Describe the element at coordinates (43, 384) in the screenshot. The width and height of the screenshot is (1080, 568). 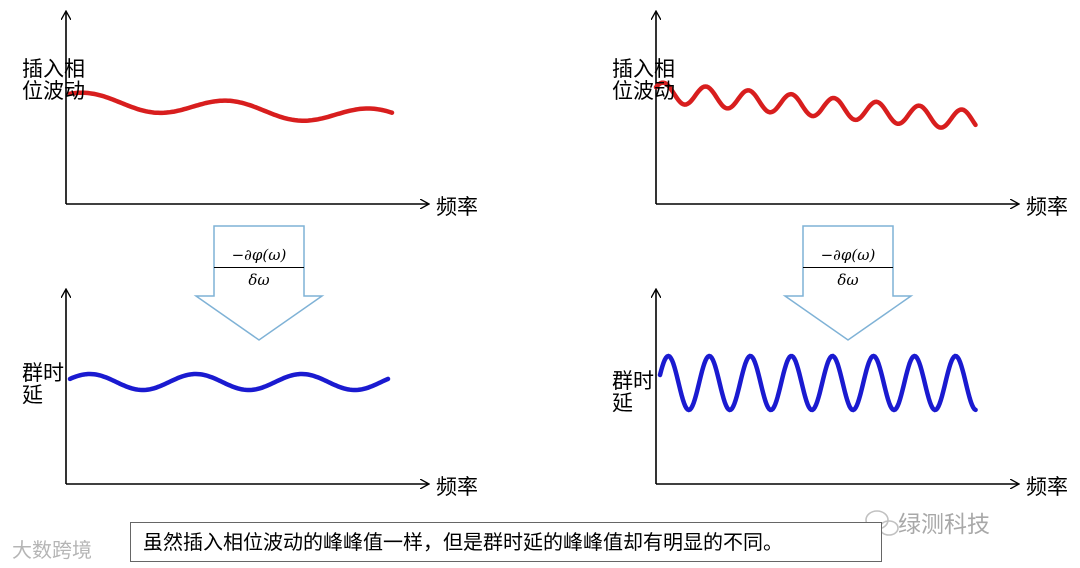
I see `bottom-left-ylabel: 群时延` at that location.